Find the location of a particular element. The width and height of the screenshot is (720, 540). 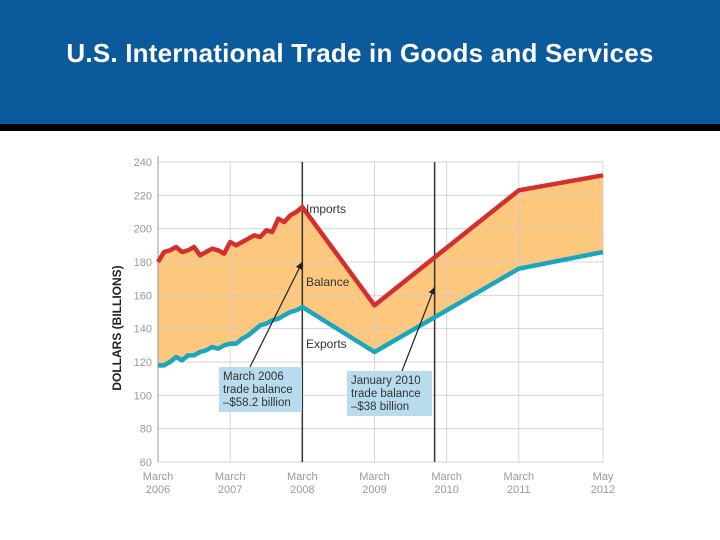

y-tick-label: 140 is located at coordinates (143, 330).